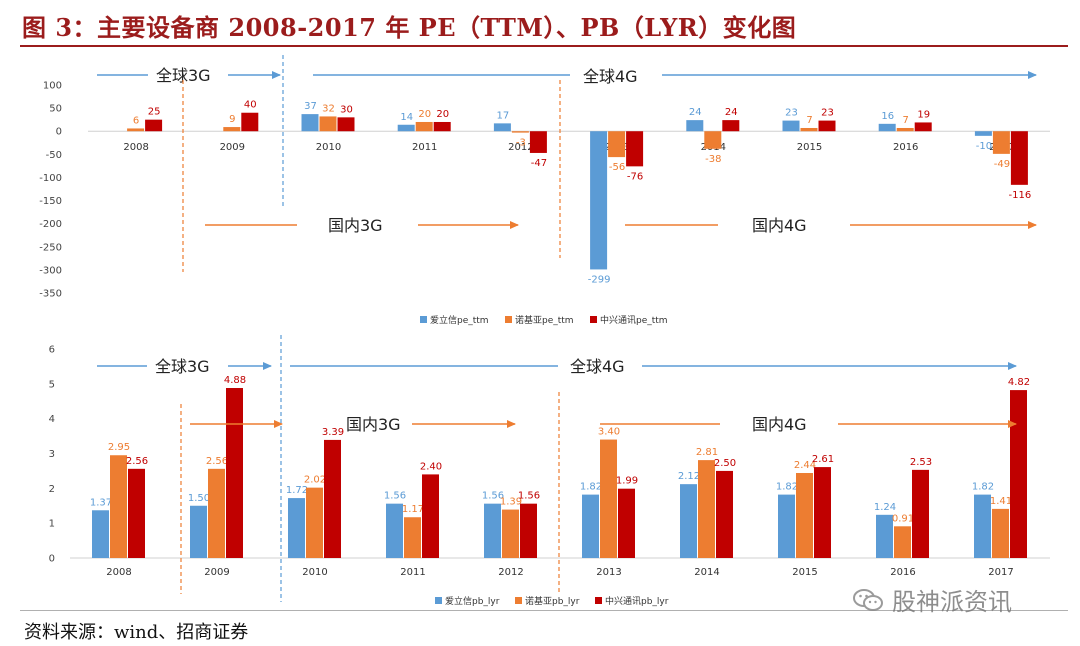  I want to click on data-label: 2.44, so click(805, 465).